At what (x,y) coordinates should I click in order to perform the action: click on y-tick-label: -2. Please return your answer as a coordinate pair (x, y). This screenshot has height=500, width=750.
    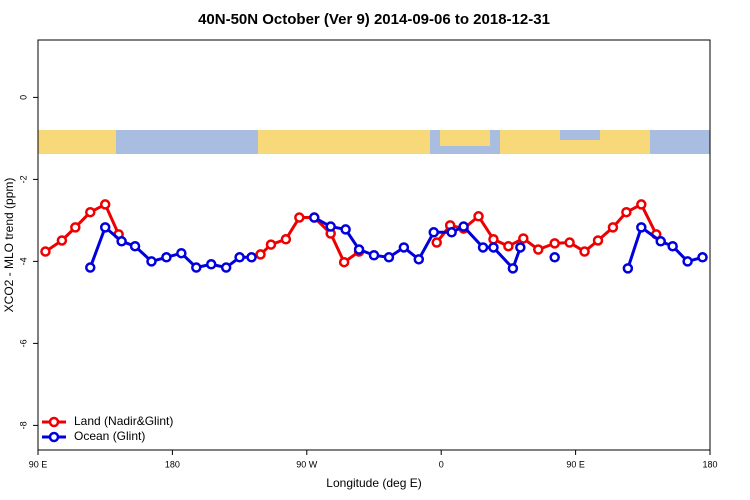
    Looking at the image, I should click on (23, 179).